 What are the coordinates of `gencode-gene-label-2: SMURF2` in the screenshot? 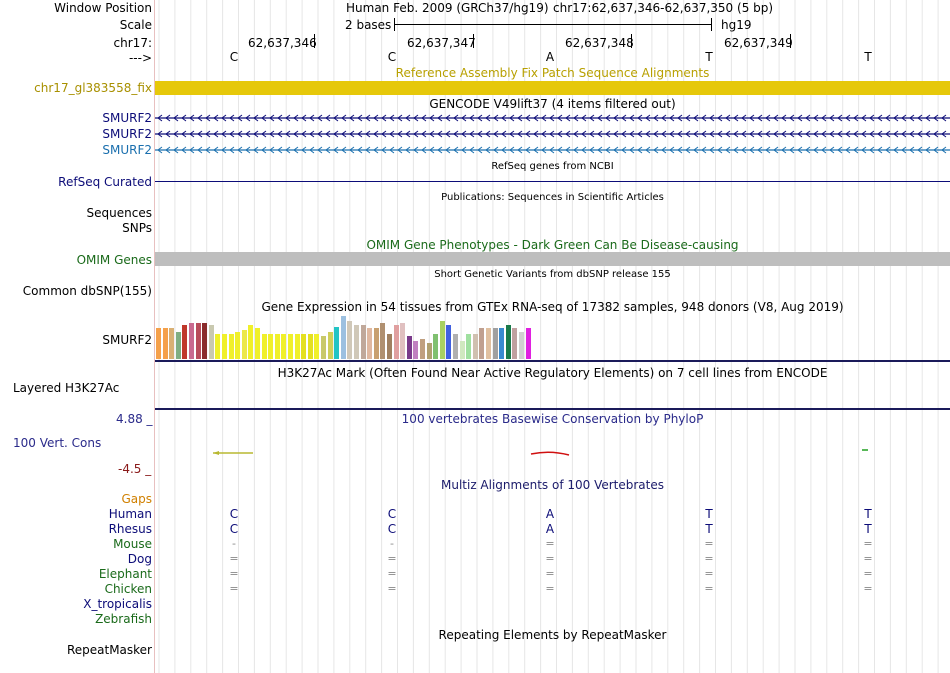 It's located at (127, 134).